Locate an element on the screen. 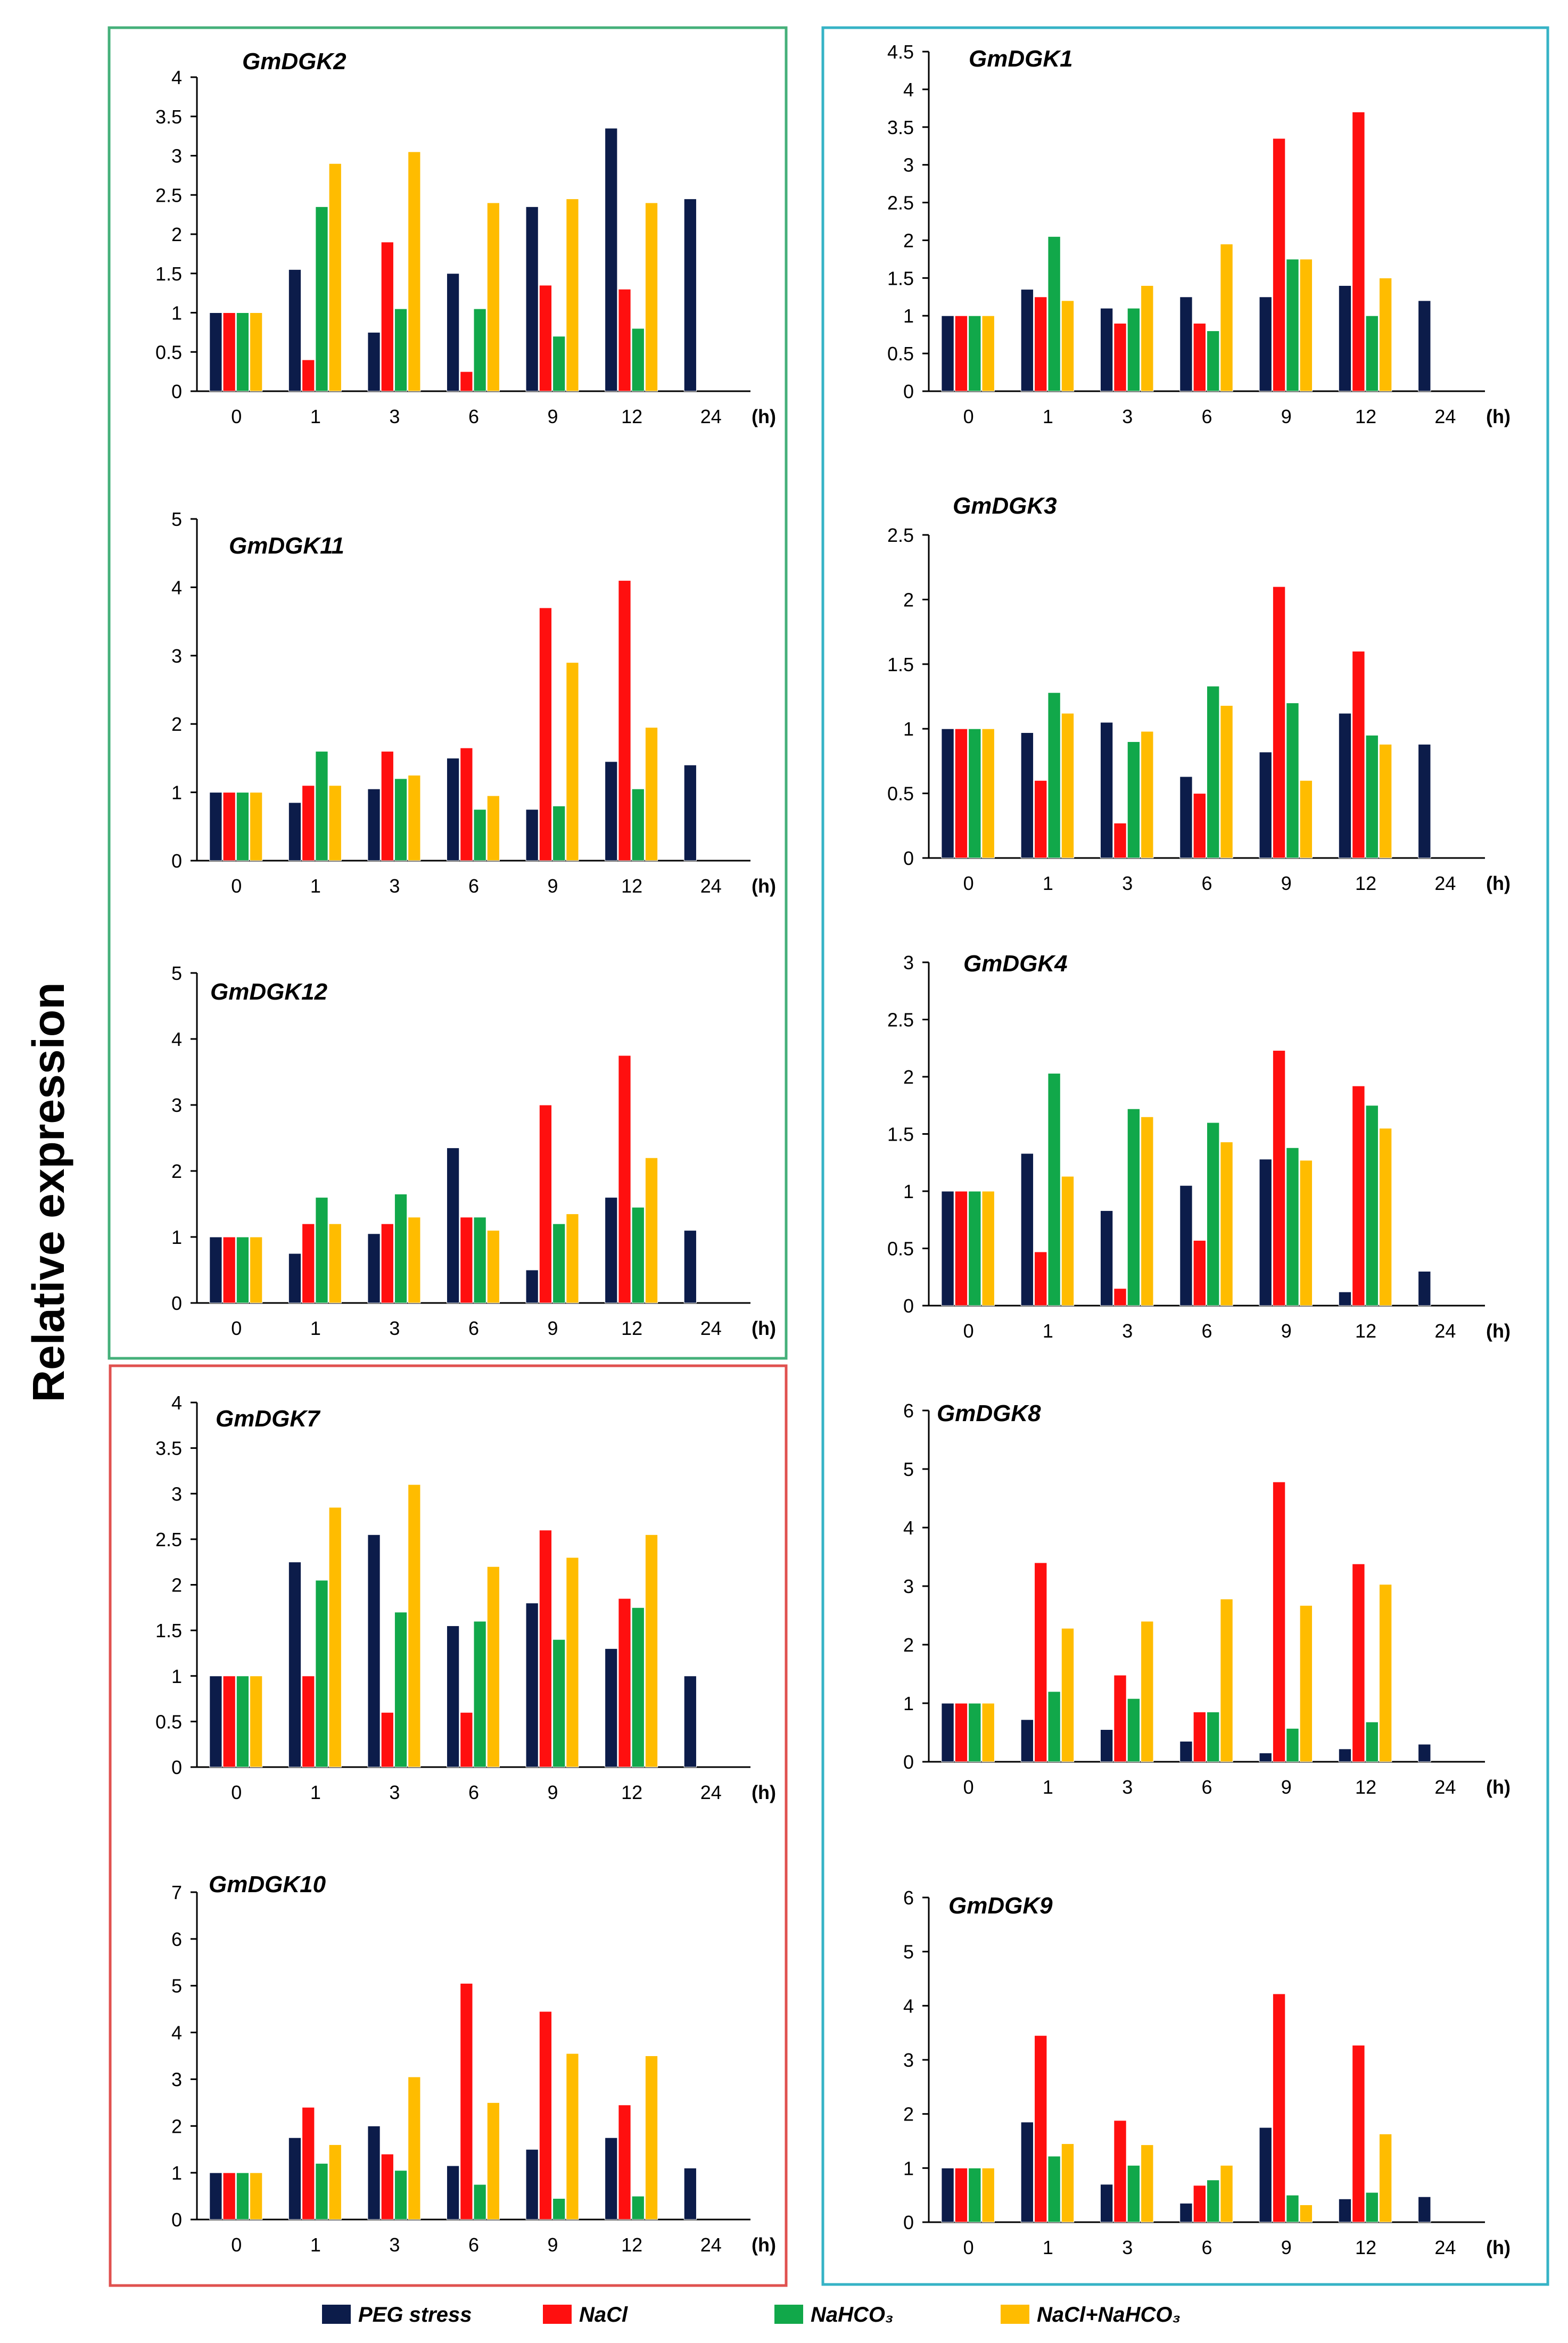  legend: PEG stress NaCl NaHCO₃ NaCl+NaHCO₃ is located at coordinates (752, 2314).